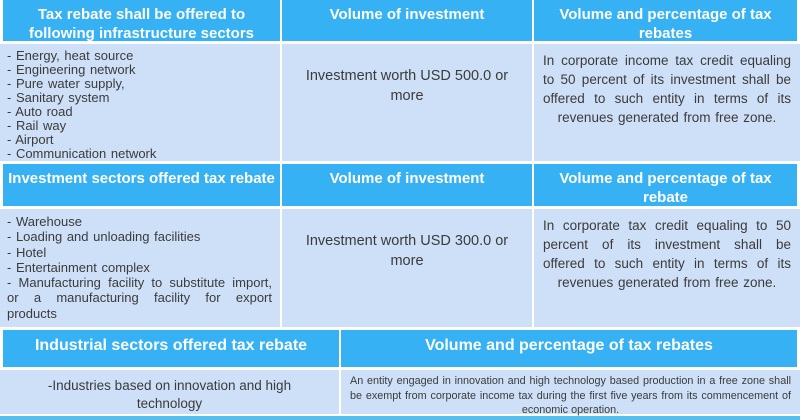 Image resolution: width=800 pixels, height=420 pixels. What do you see at coordinates (407, 20) in the screenshot?
I see `header-volume-of-investment-1: Volume of investment` at bounding box center [407, 20].